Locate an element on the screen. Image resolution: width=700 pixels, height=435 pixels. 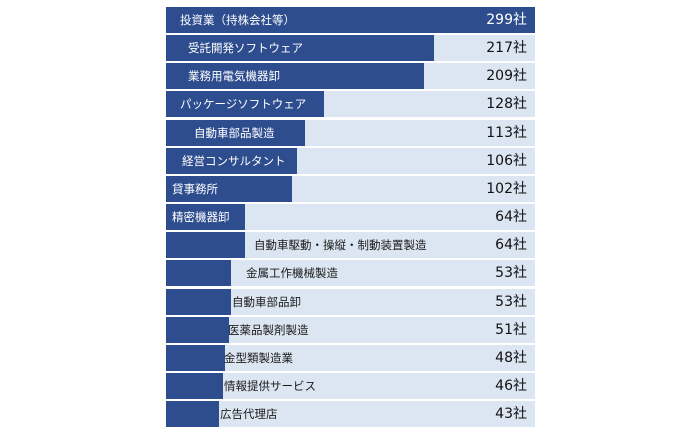
bar-row: 広告代理店 43社 is located at coordinates (350, 414).